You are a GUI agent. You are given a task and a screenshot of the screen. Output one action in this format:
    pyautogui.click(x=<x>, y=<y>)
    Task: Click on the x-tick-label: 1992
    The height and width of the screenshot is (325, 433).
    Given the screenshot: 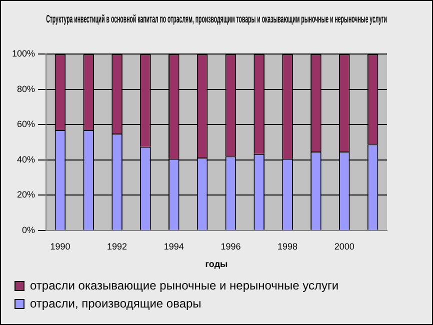 What is the action you would take?
    pyautogui.click(x=117, y=246)
    